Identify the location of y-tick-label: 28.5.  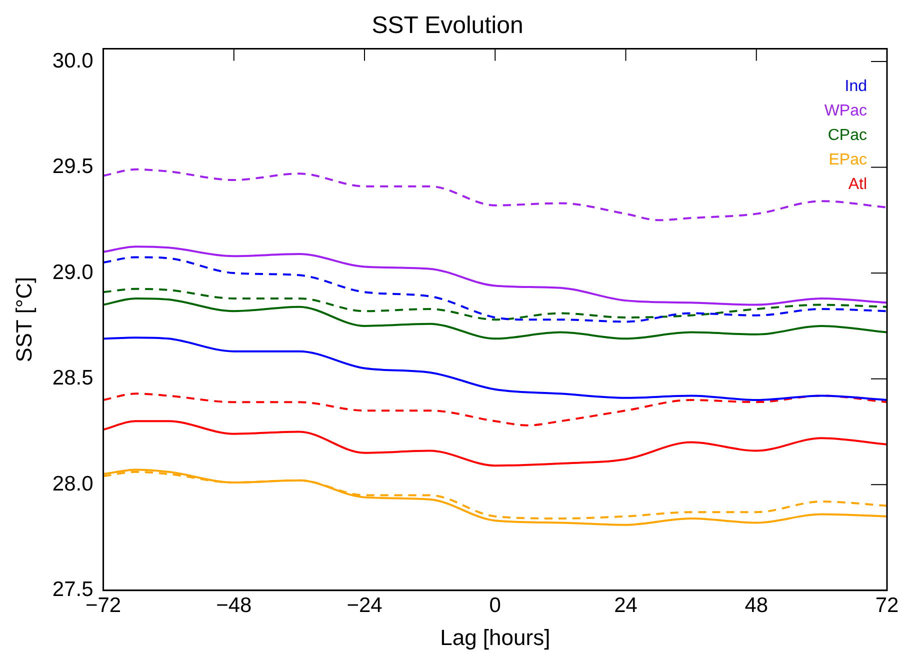
(73, 378).